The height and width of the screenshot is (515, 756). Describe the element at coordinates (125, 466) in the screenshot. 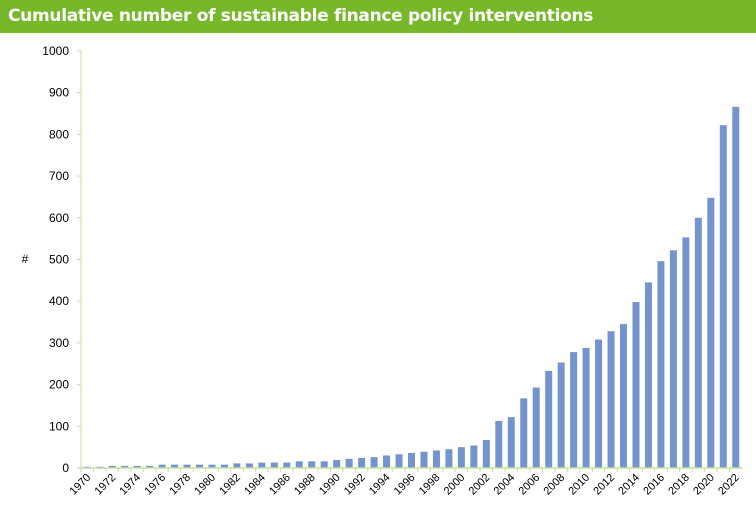

I see `bar-1973` at that location.